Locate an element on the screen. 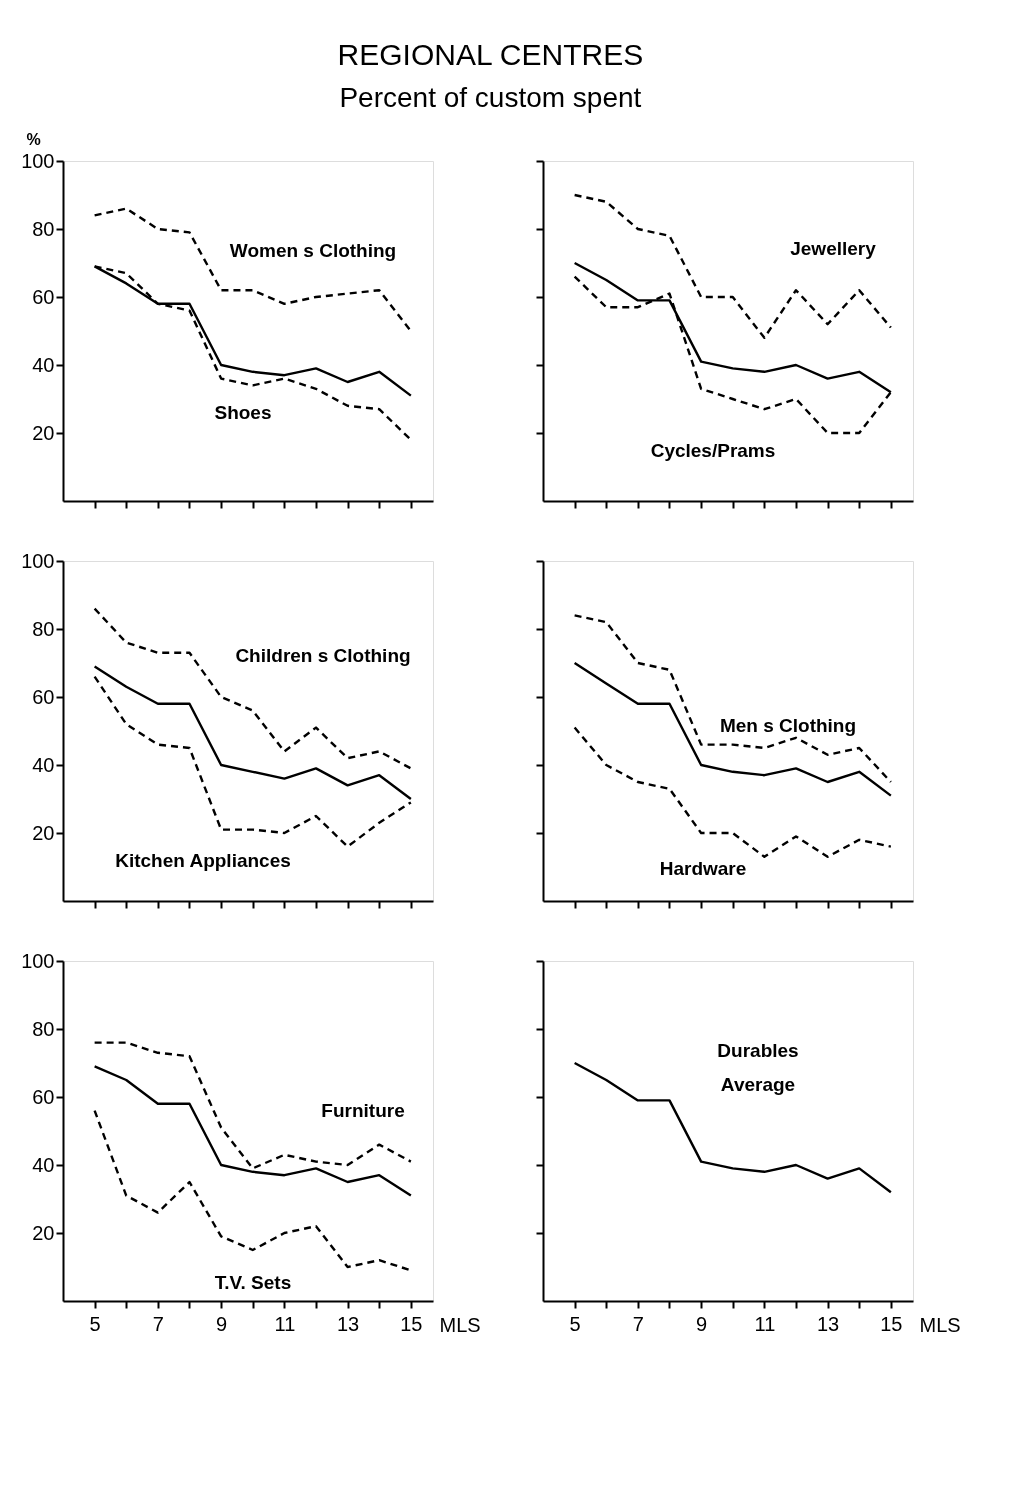 The width and height of the screenshot is (1032, 1497). series-label: Furniture is located at coordinates (363, 1110).